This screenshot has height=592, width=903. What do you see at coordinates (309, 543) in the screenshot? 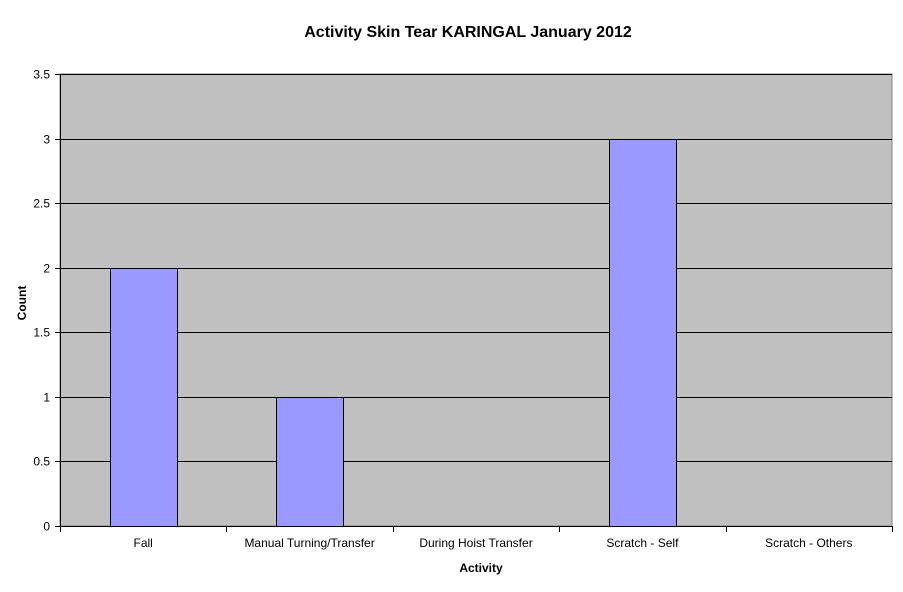
I see `x-tick-label: Manual Turning/Transfer` at bounding box center [309, 543].